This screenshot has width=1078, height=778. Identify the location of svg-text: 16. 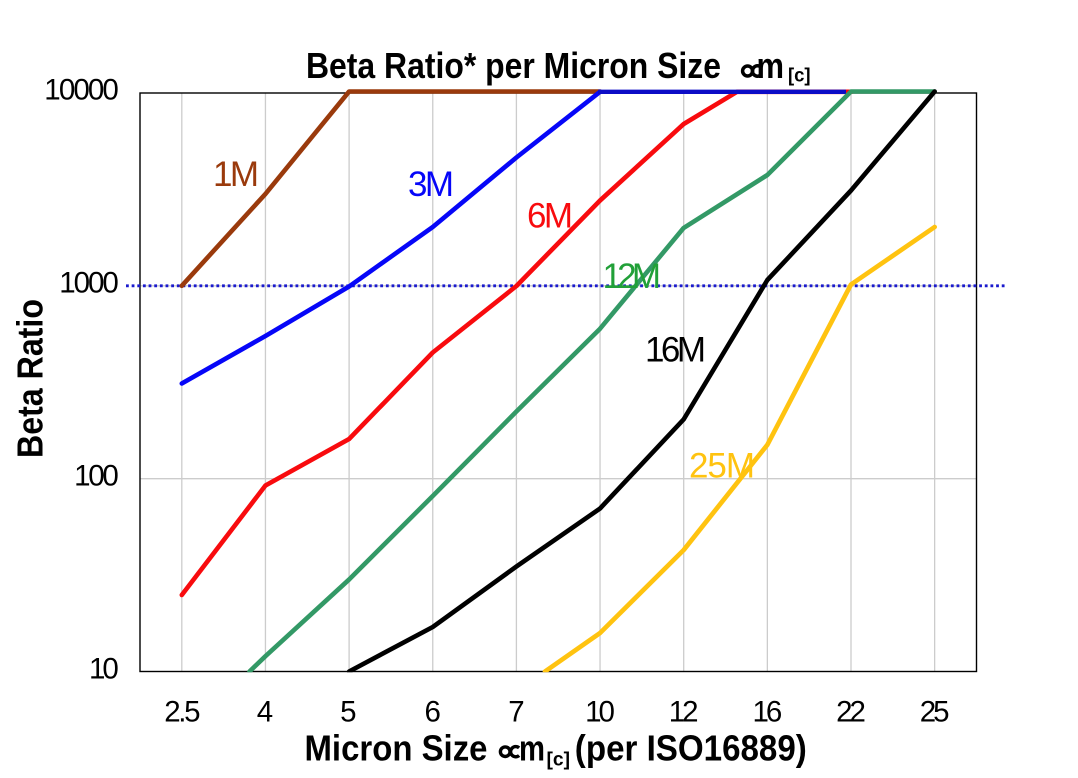
(767, 711).